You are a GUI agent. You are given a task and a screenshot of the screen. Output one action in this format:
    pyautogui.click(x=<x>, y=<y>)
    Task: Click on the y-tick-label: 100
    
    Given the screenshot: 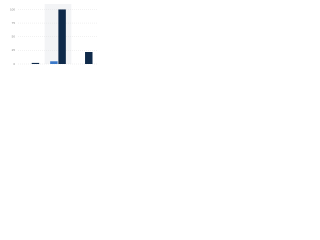 What is the action you would take?
    pyautogui.click(x=12, y=9)
    